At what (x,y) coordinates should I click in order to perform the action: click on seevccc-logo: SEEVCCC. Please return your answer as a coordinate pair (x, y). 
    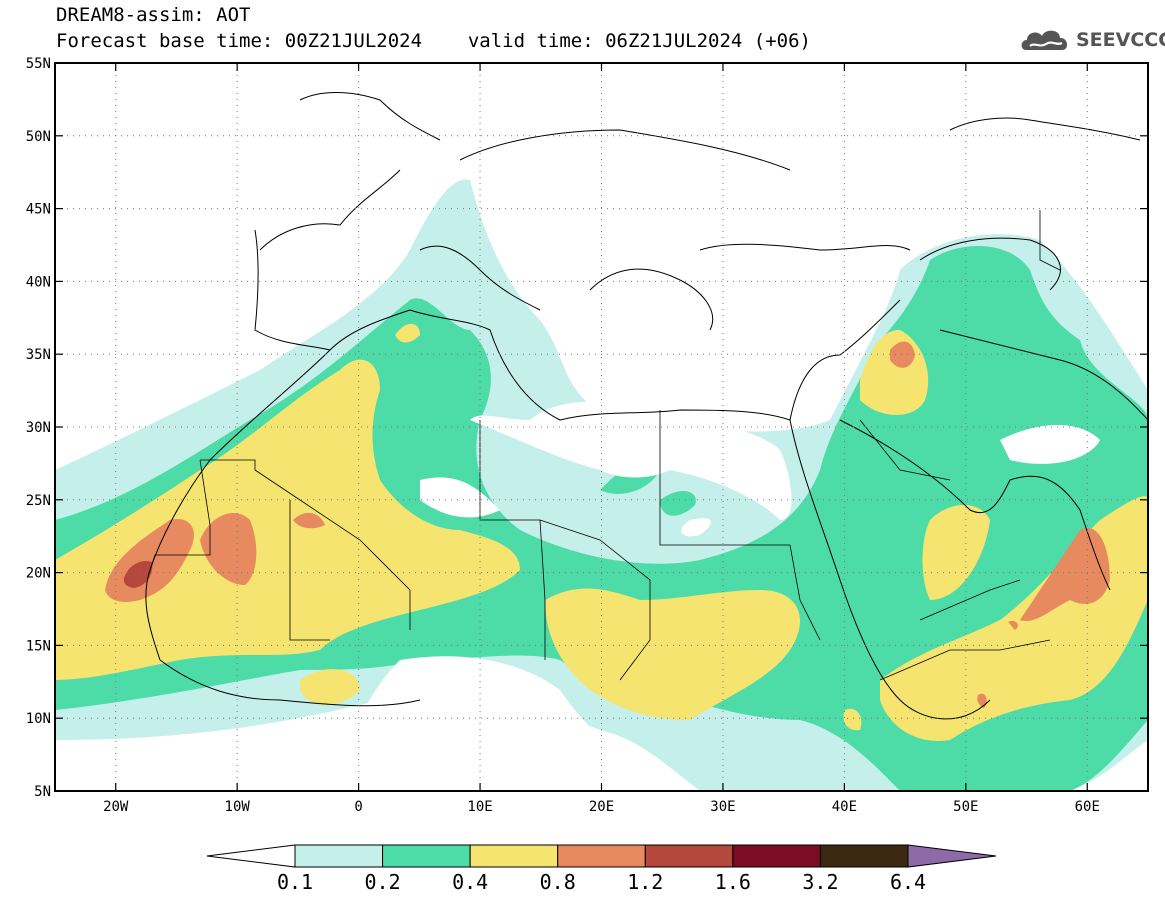
    Looking at the image, I should click on (1091, 40).